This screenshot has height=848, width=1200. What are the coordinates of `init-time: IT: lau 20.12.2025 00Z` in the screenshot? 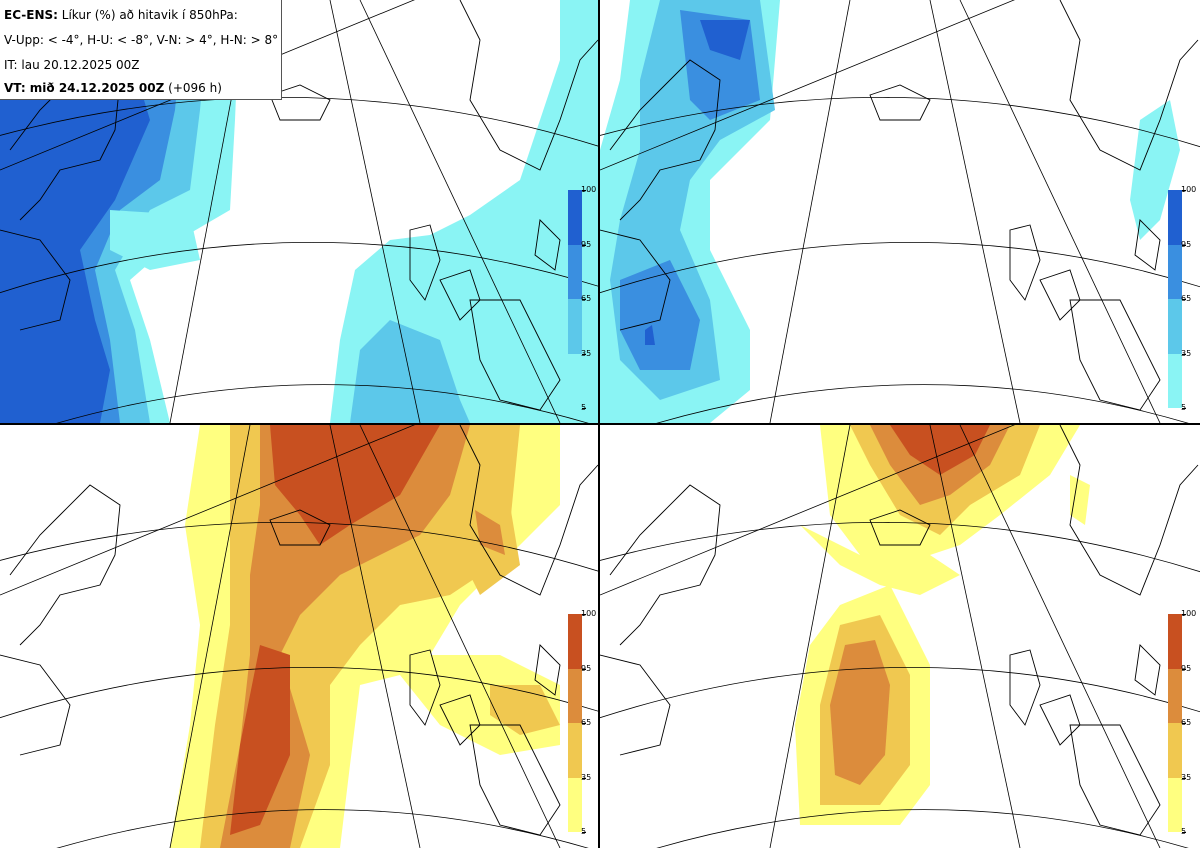 It's located at (72, 65).